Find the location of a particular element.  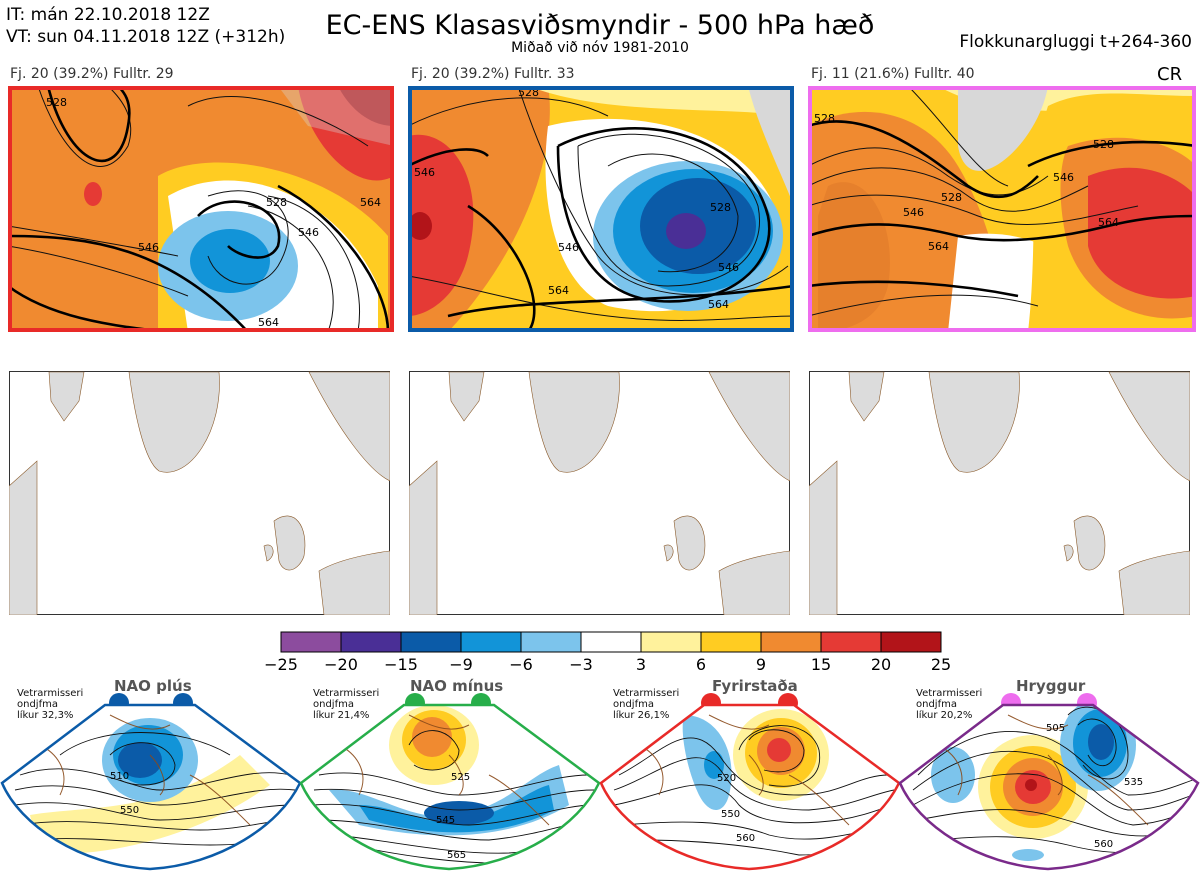

cluster-3-label: Fj. 11 (21.6%) Fulltr. 40 is located at coordinates (893, 74).